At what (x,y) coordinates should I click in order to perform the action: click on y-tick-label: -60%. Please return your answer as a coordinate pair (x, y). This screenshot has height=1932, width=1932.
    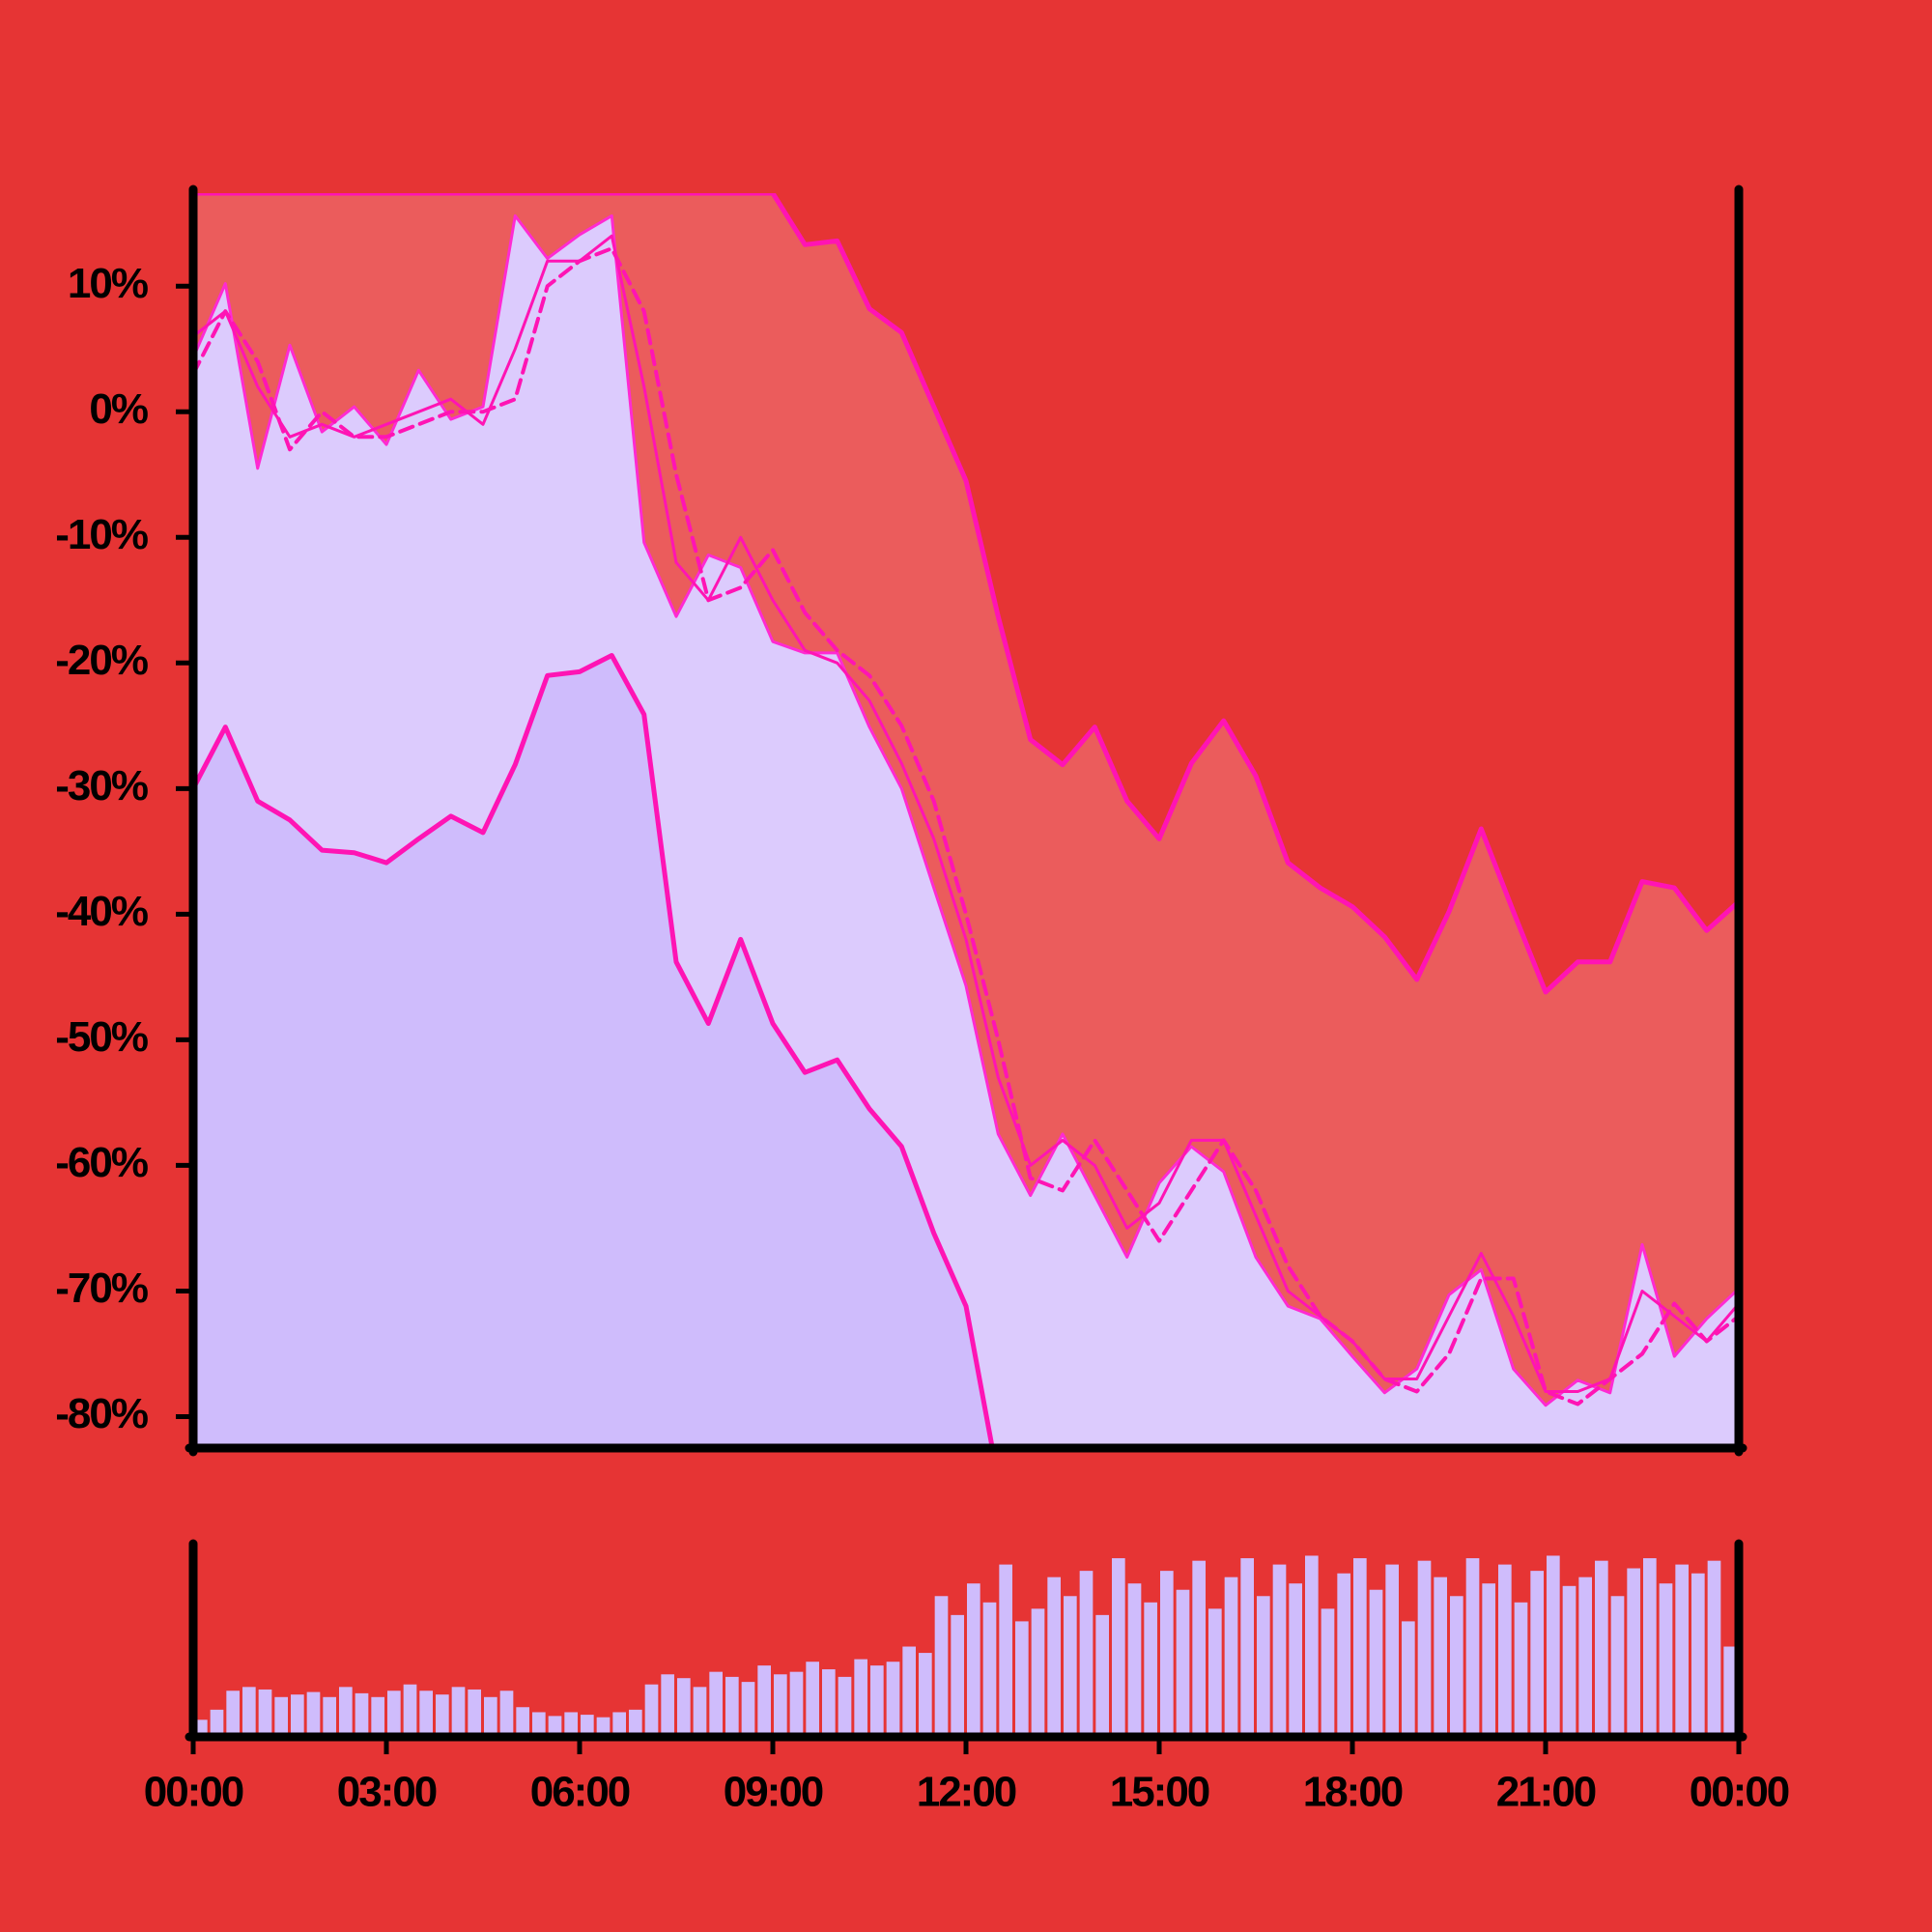
    Looking at the image, I should click on (101, 1162).